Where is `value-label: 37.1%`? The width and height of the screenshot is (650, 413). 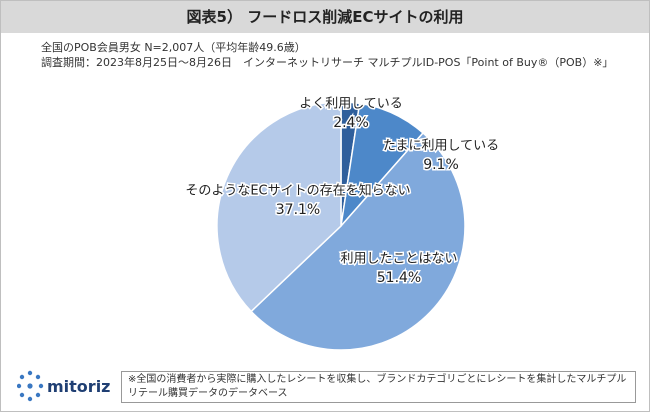 value-label: 37.1% is located at coordinates (298, 210).